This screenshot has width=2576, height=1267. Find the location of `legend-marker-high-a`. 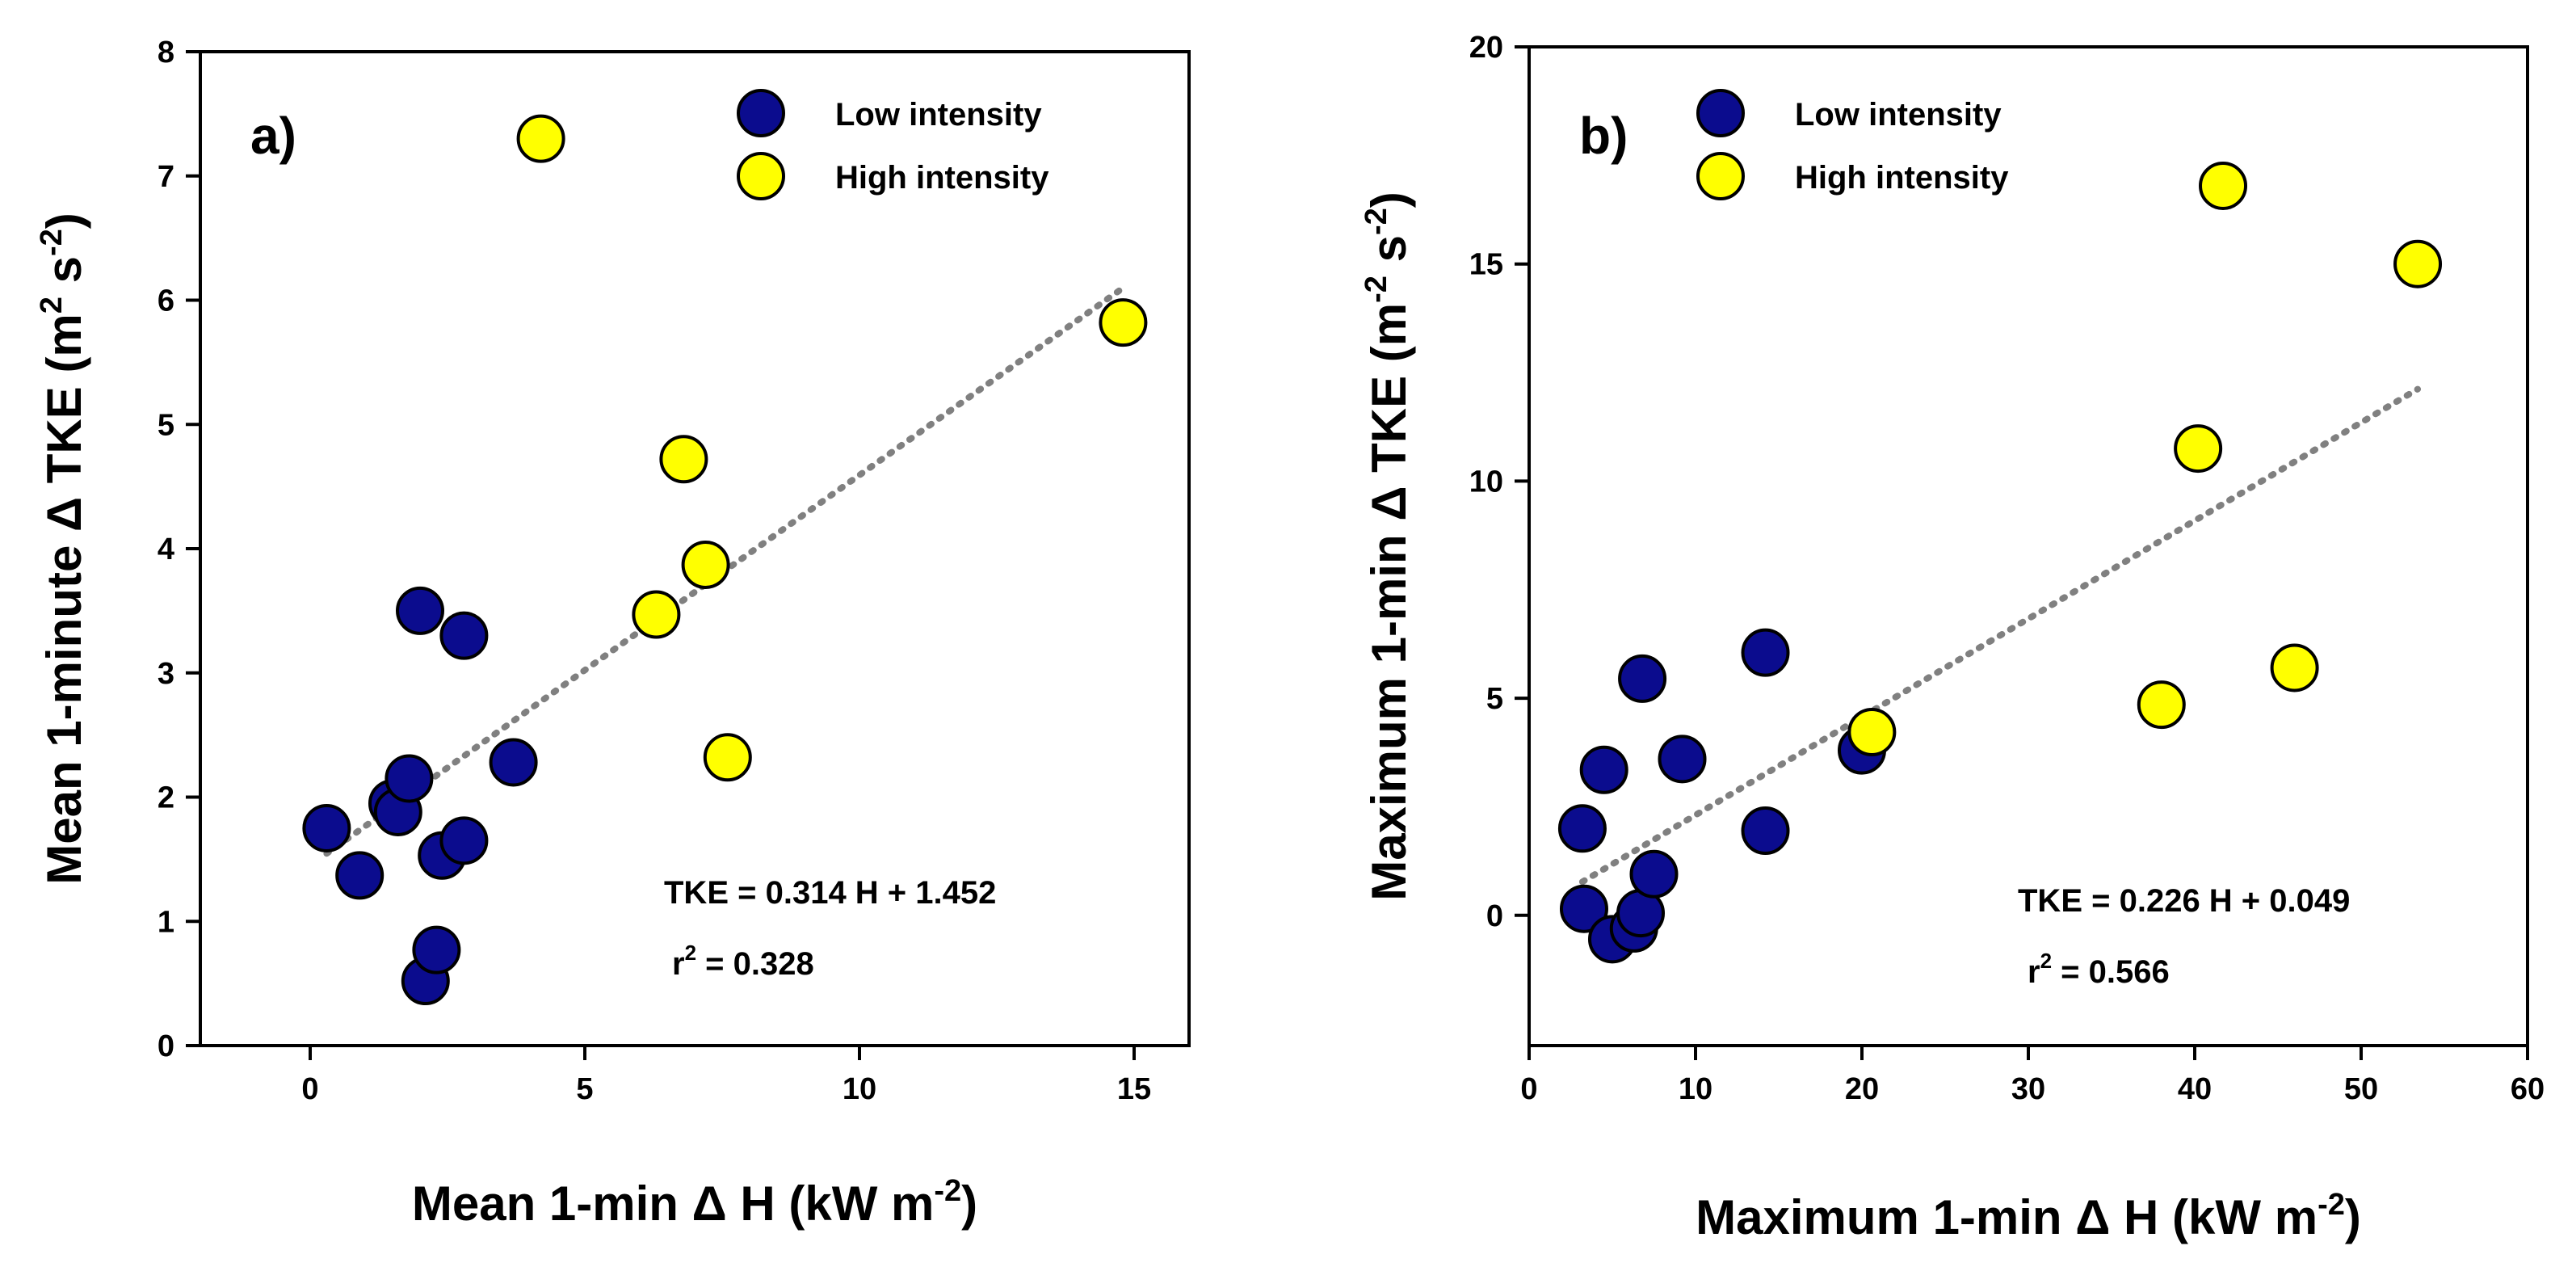

legend-marker-high-a is located at coordinates (761, 176).